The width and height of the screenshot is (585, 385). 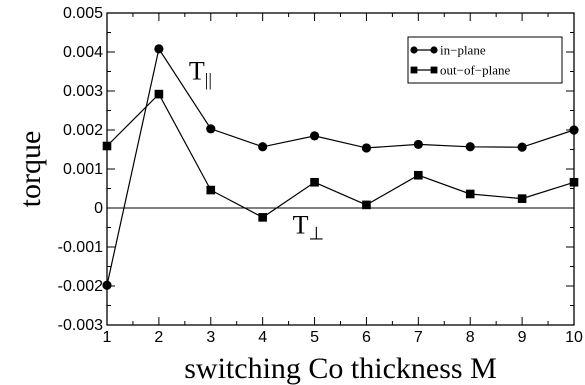 I want to click on x-tick-label: 10, so click(x=574, y=337).